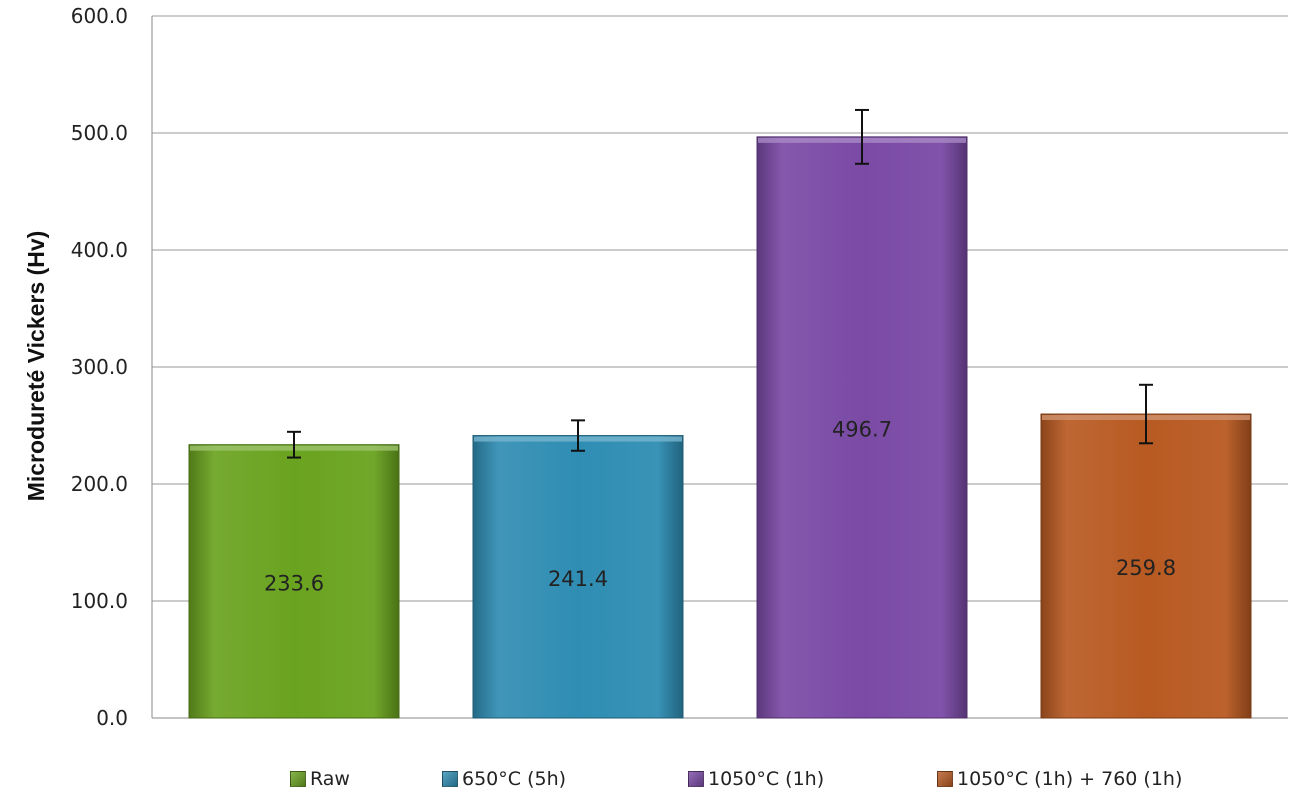  I want to click on y-tick-label: 500.0, so click(99, 133).